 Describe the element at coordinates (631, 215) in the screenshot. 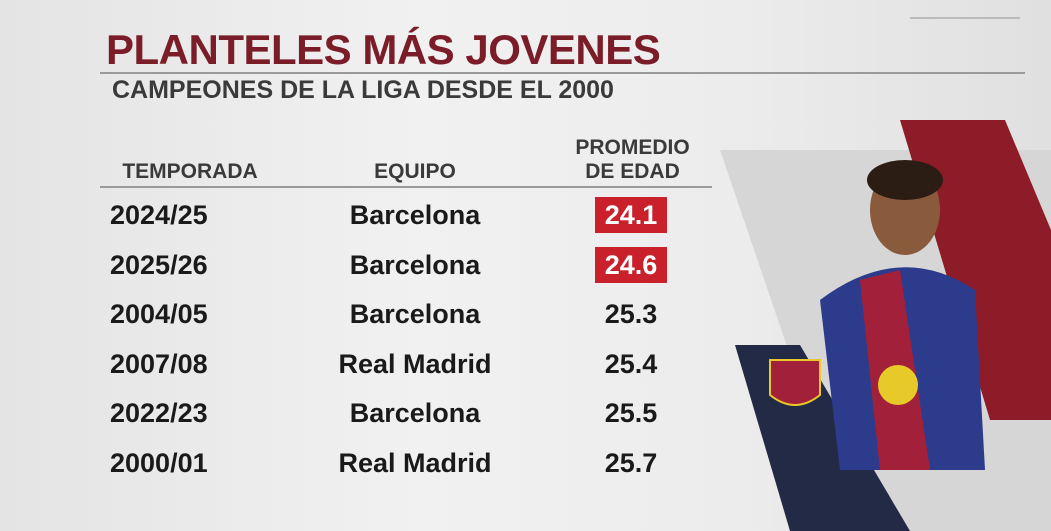

I see `average-age: 24.1` at that location.